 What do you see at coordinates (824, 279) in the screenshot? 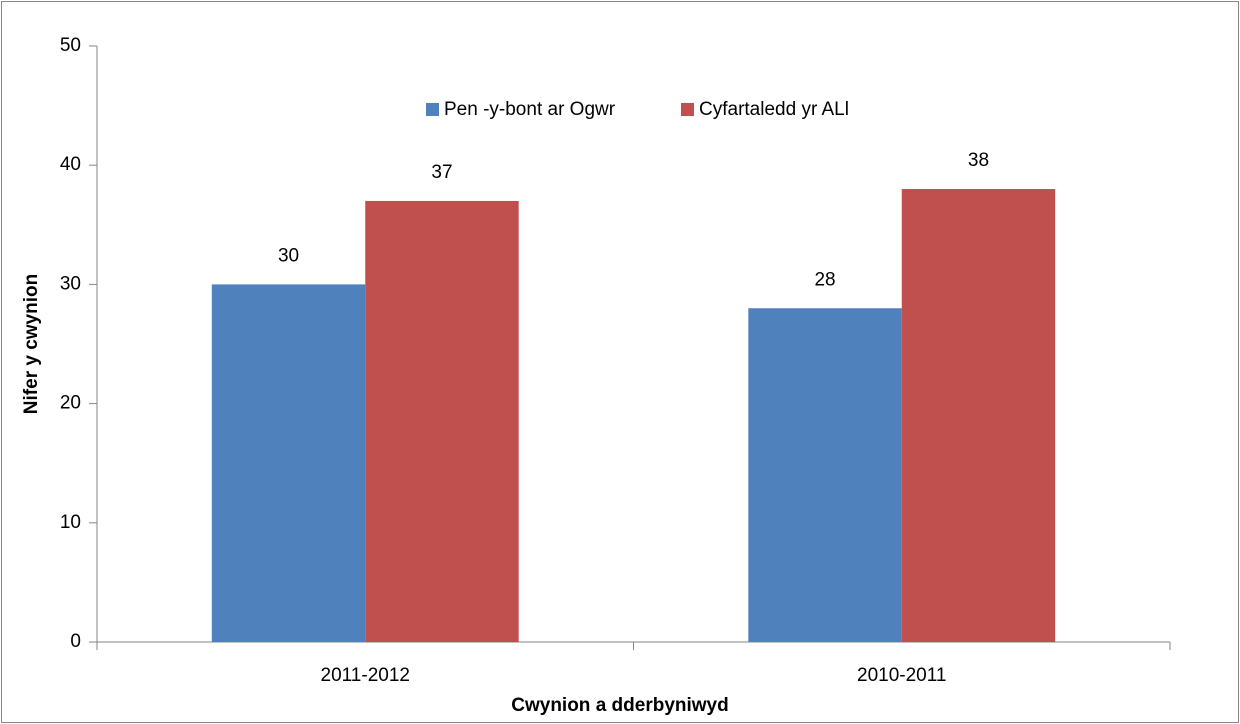
I see `data-label: 28` at bounding box center [824, 279].